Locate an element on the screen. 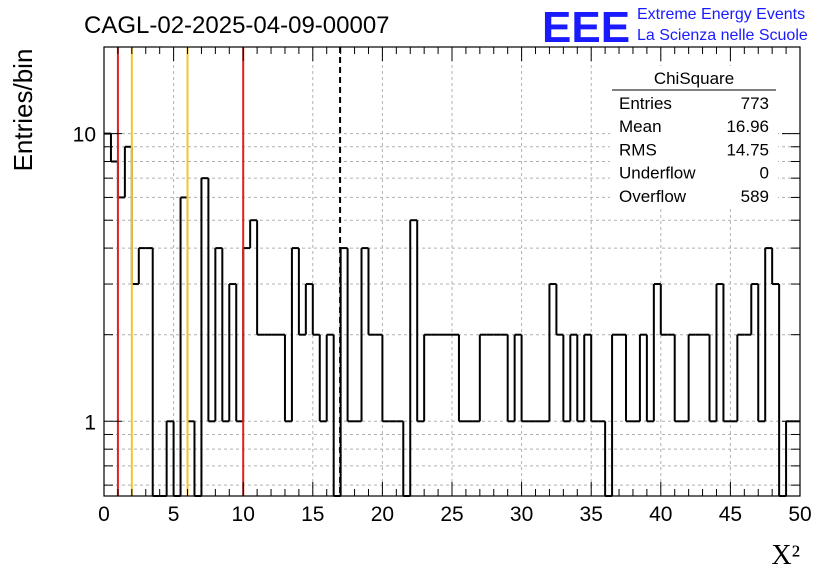  stats-label: Underflow is located at coordinates (657, 173).